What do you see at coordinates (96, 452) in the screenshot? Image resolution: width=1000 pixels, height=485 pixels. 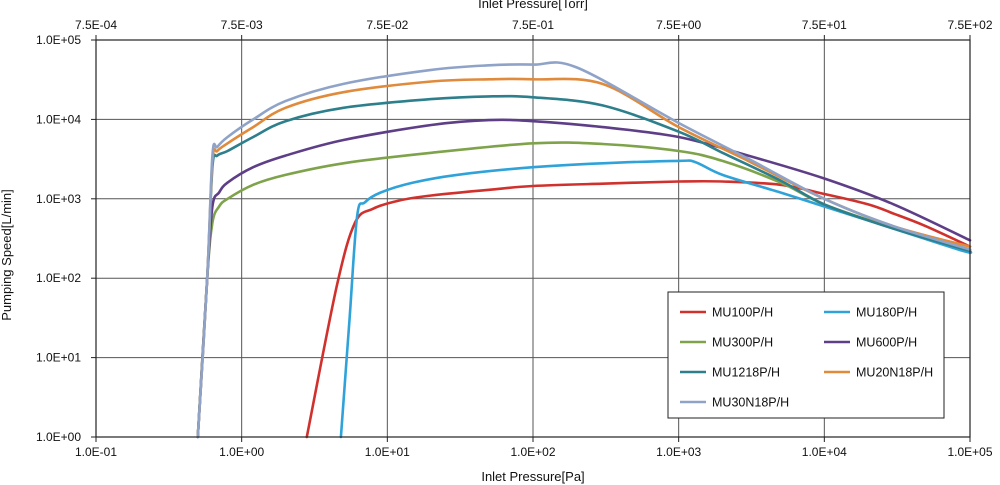 I see `x-tick-label: 1.0E-01` at bounding box center [96, 452].